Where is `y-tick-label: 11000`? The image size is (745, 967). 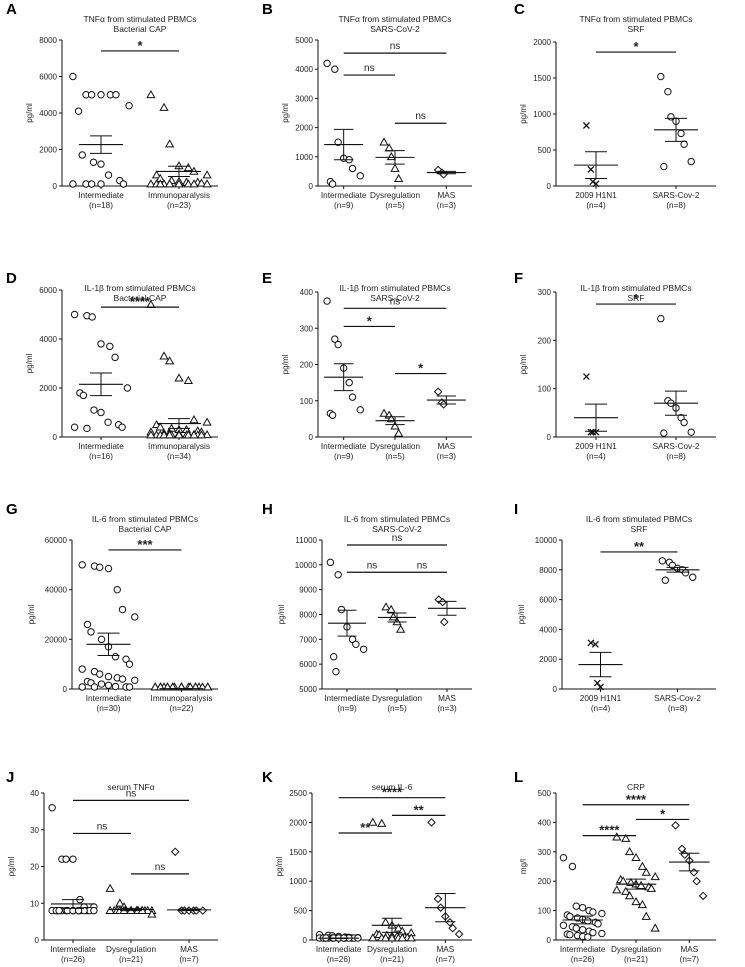 y-tick-label: 11000 is located at coordinates (306, 540).